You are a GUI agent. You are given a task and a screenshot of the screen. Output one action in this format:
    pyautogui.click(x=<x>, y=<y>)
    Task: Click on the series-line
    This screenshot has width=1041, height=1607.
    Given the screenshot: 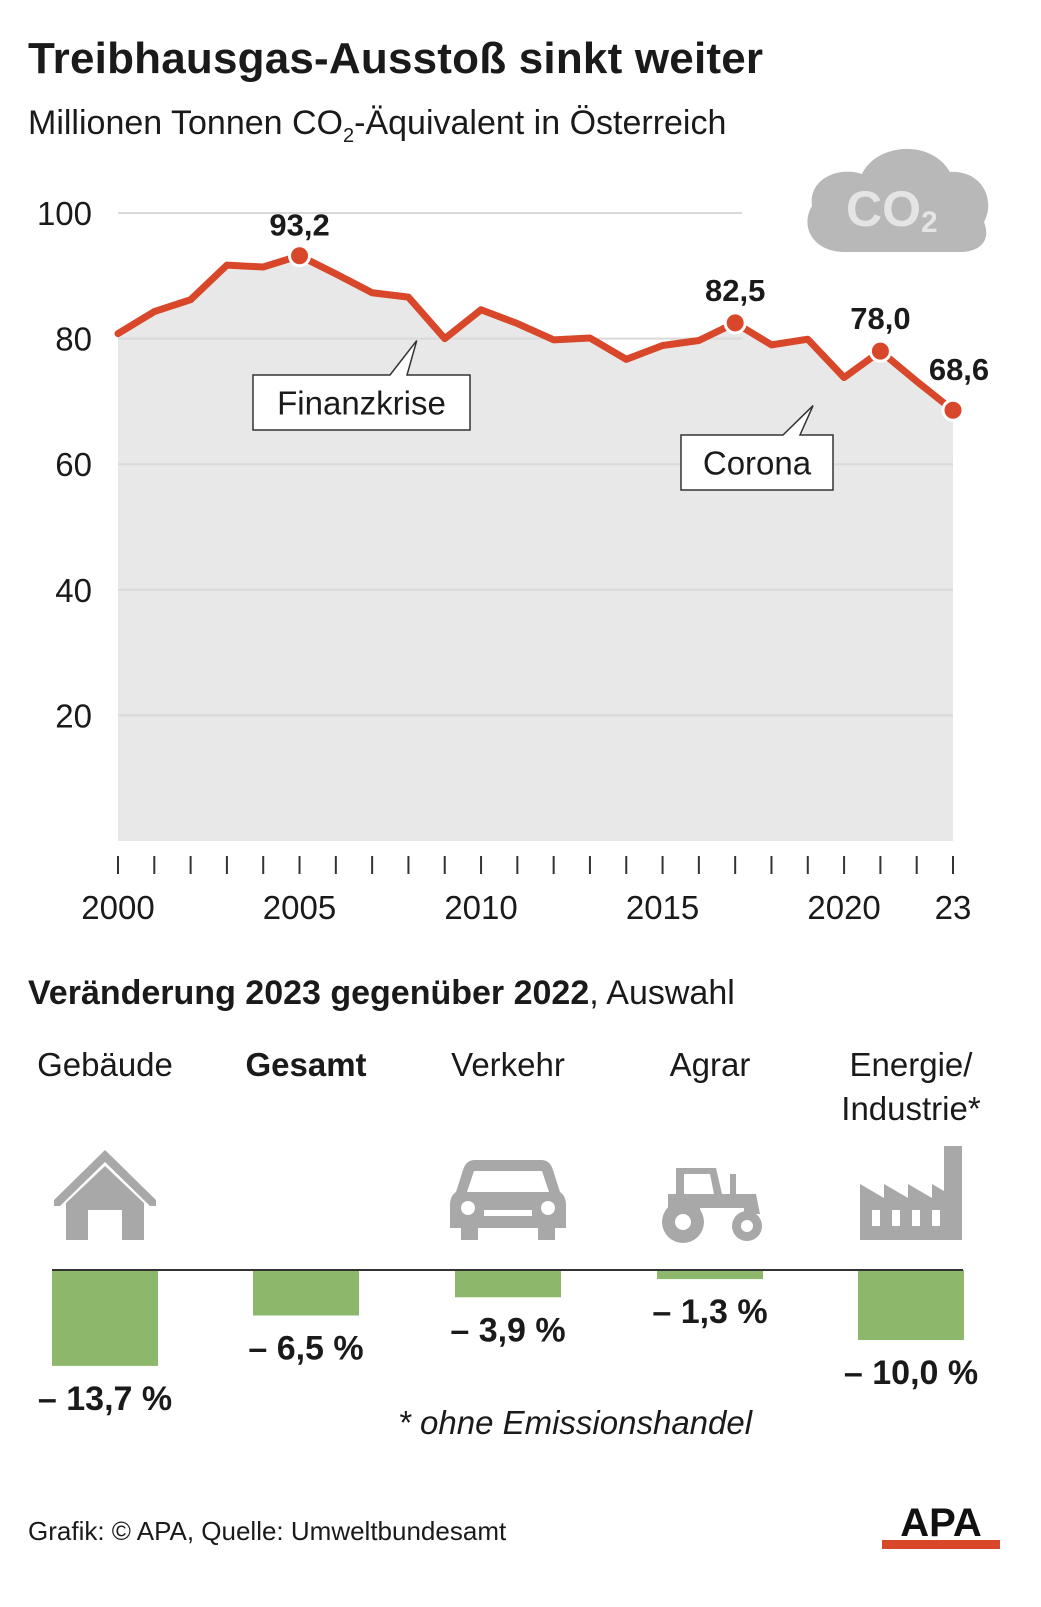 What is the action you would take?
    pyautogui.click(x=535, y=333)
    